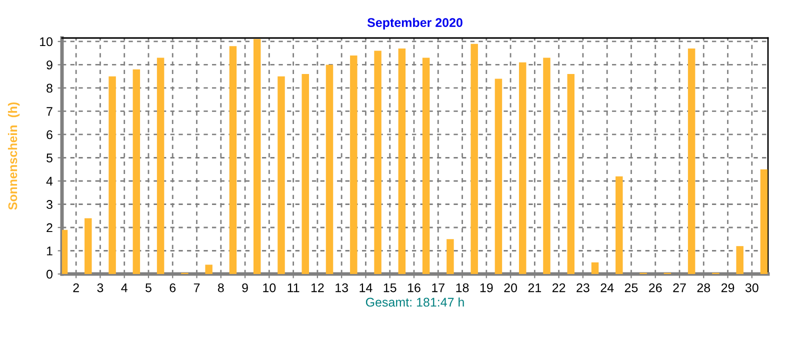 The width and height of the screenshot is (792, 337). I want to click on x-tick-label: 11, so click(294, 287).